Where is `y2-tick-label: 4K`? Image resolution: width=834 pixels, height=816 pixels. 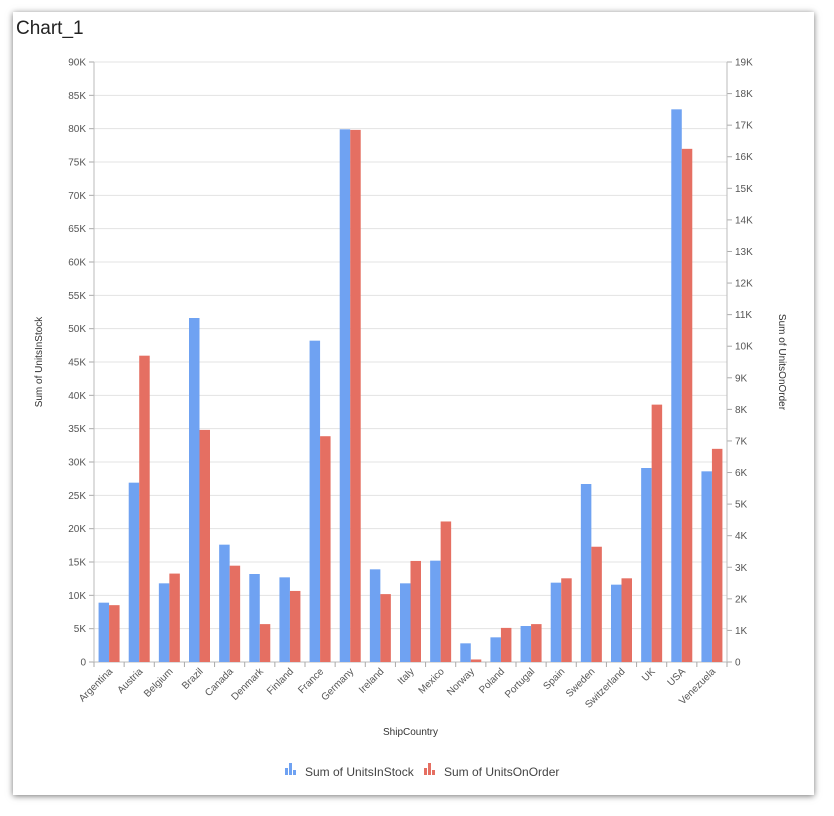
y2-tick-label: 4K is located at coordinates (741, 536).